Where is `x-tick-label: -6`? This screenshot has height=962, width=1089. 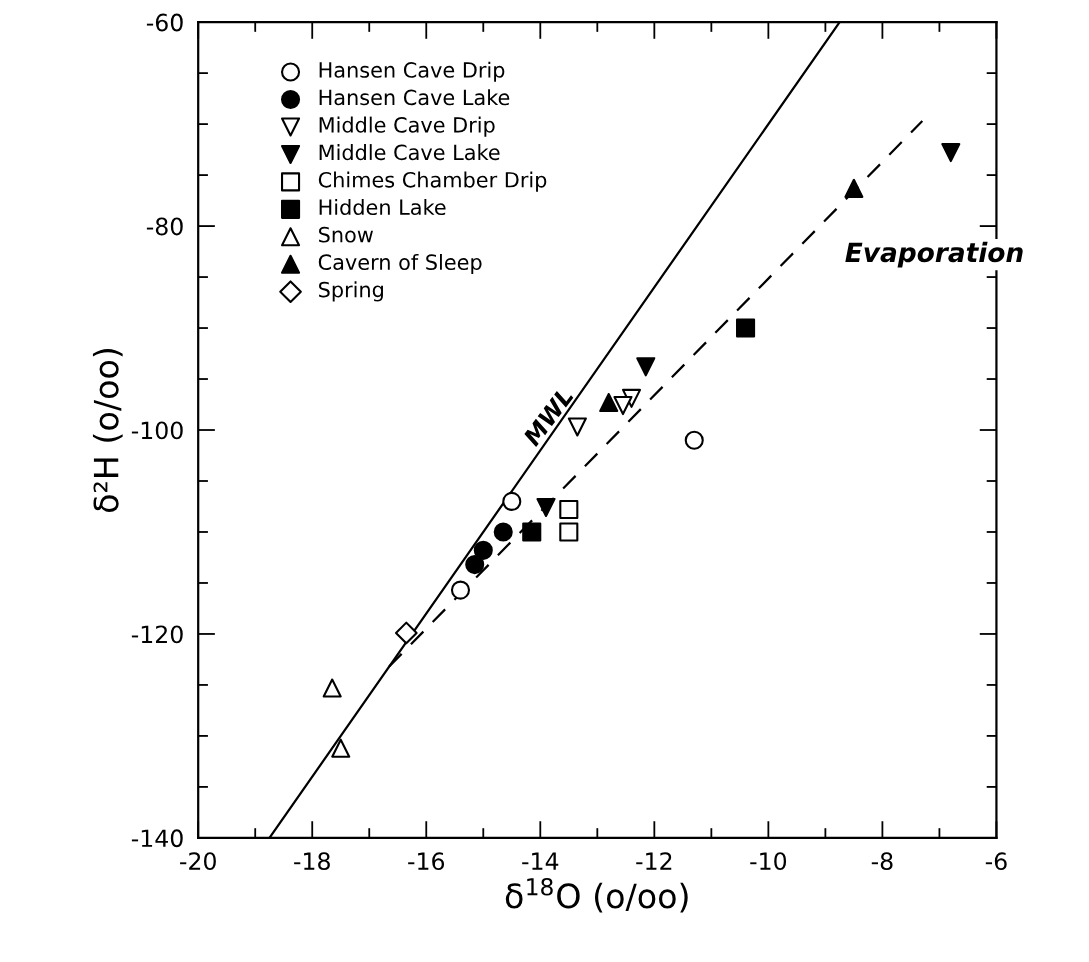
x-tick-label: -6 is located at coordinates (996, 861).